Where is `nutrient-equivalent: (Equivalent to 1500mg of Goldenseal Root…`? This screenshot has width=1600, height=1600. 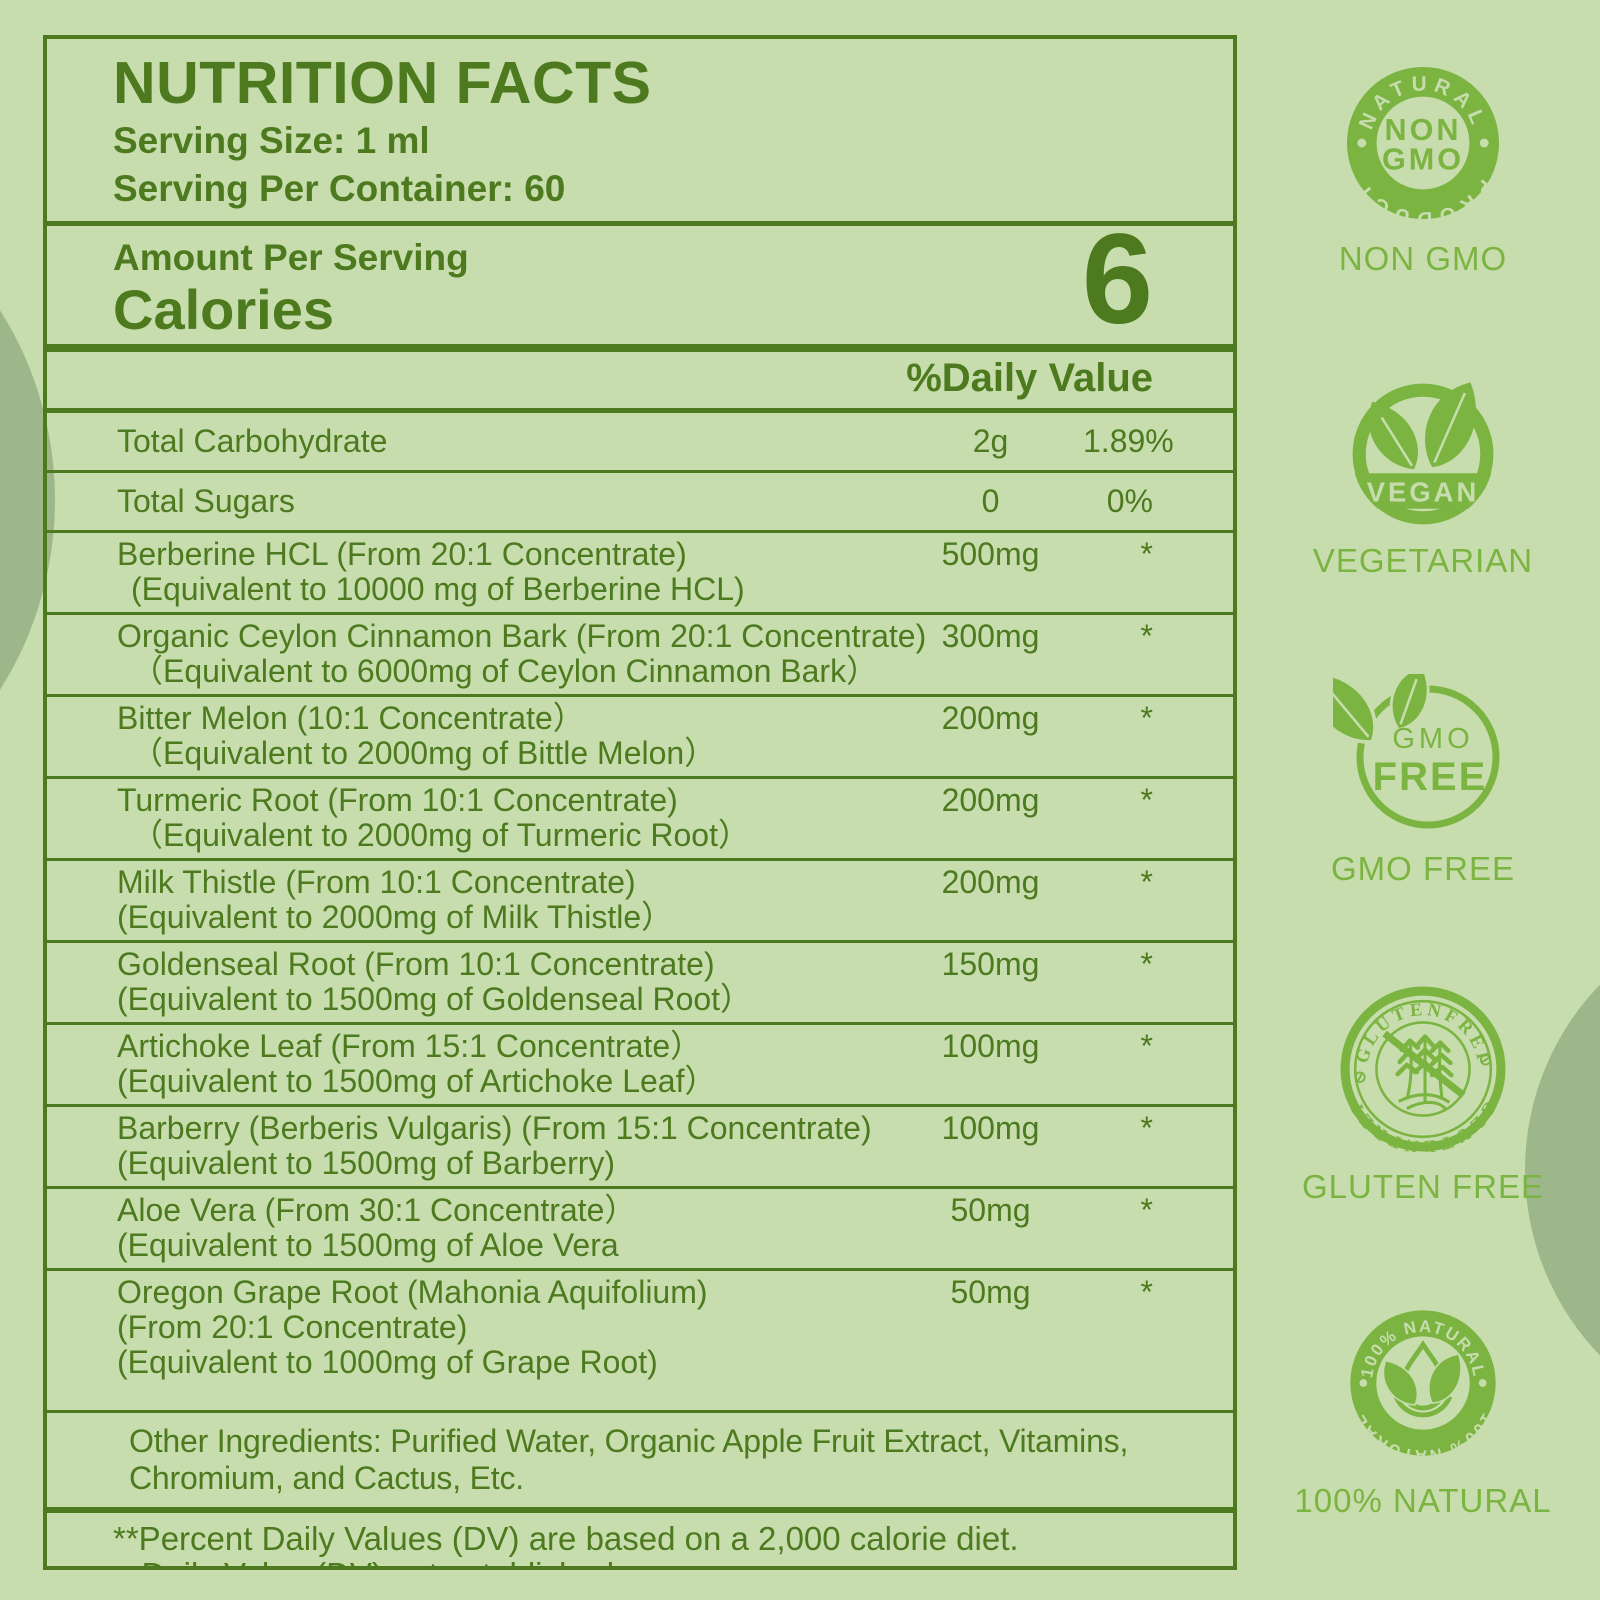
nutrient-equivalent: (Equivalent to 1500mg of Goldenseal Root… is located at coordinates (435, 999).